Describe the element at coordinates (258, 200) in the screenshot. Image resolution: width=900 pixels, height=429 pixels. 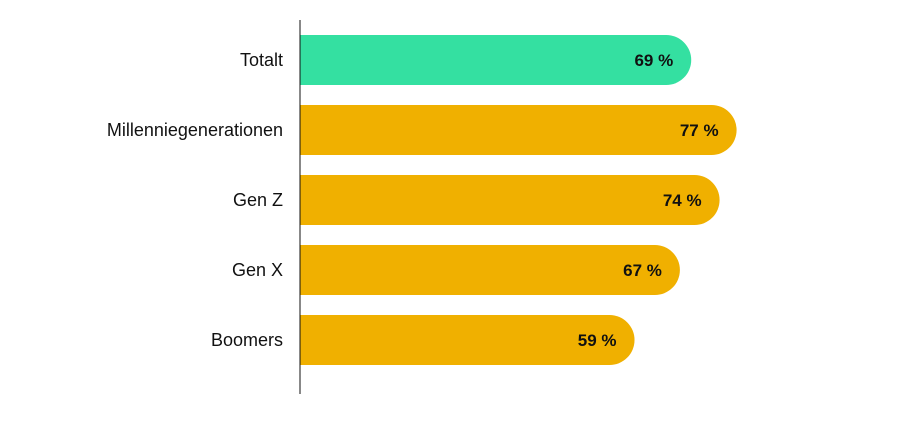
I see `category-label: Gen Z` at that location.